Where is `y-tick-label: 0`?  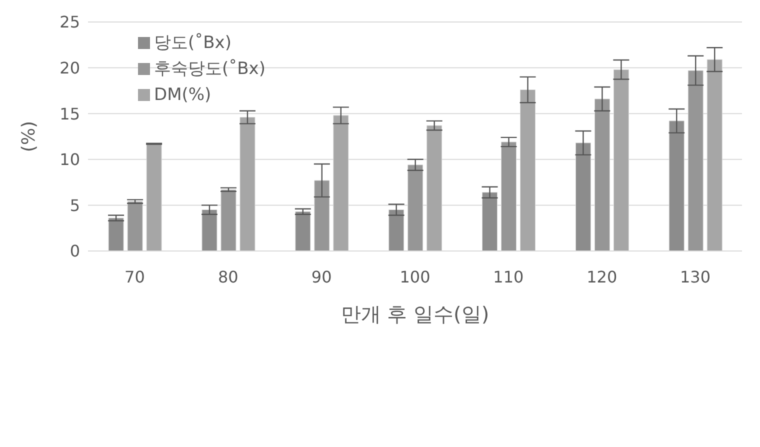
y-tick-label: 0 is located at coordinates (75, 251).